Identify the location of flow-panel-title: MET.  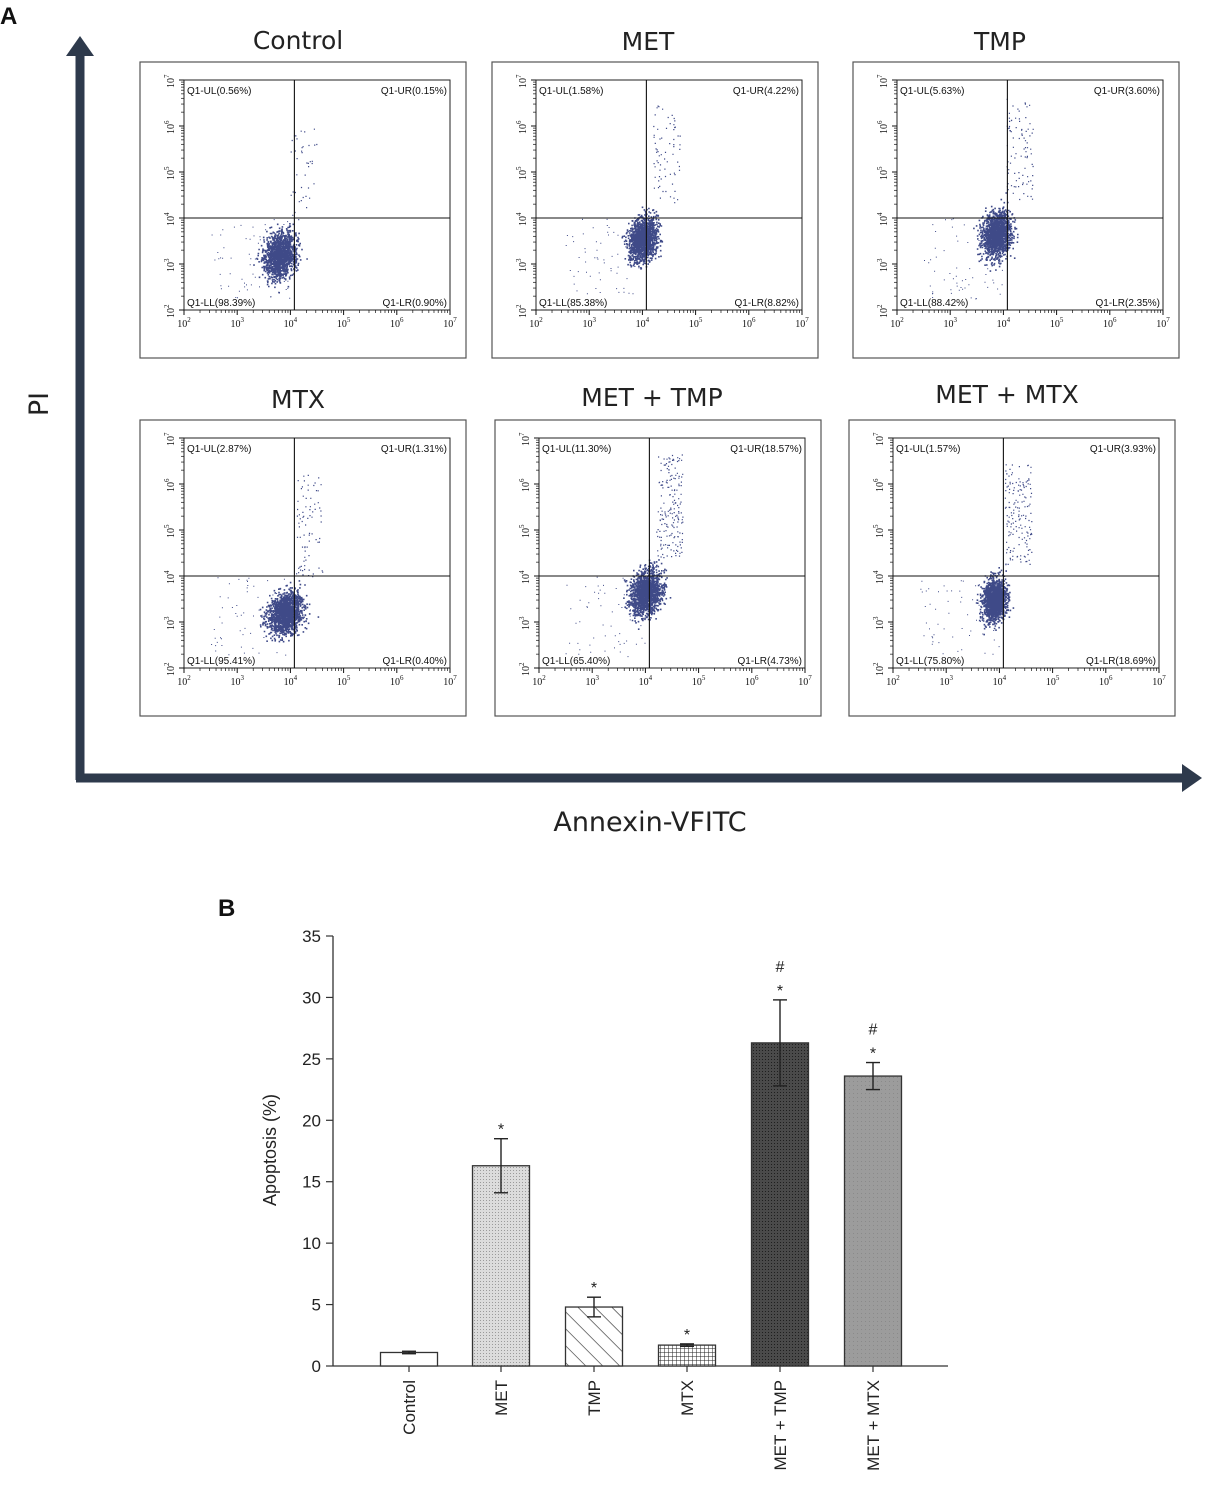
(648, 41).